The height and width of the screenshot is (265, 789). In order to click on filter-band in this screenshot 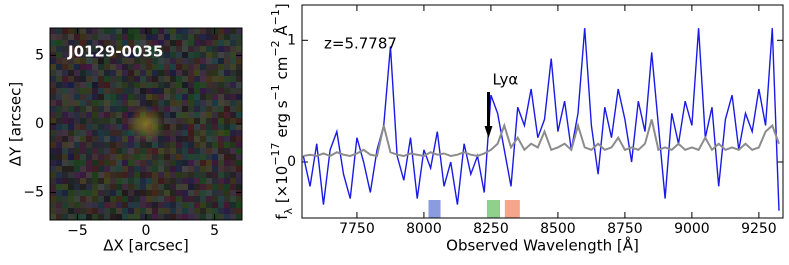, I will do `click(493, 209)`.